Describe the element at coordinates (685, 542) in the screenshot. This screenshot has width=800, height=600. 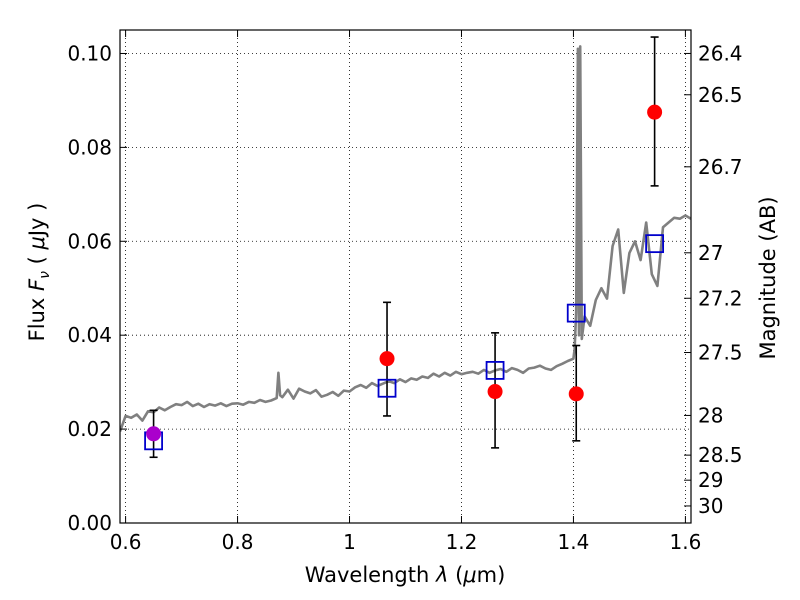
I see `x-tick-label: 1.6` at that location.